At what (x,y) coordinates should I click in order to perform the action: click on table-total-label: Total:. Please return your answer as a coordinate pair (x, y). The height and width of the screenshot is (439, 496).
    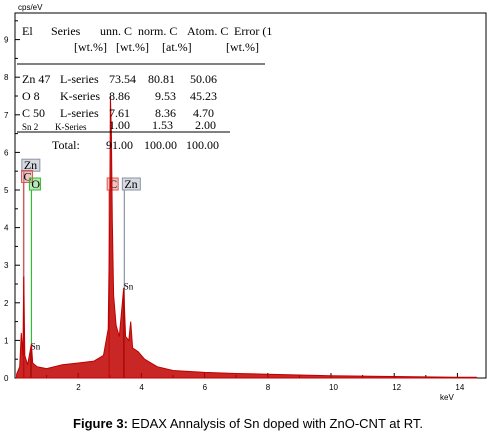
    Looking at the image, I should click on (66, 145).